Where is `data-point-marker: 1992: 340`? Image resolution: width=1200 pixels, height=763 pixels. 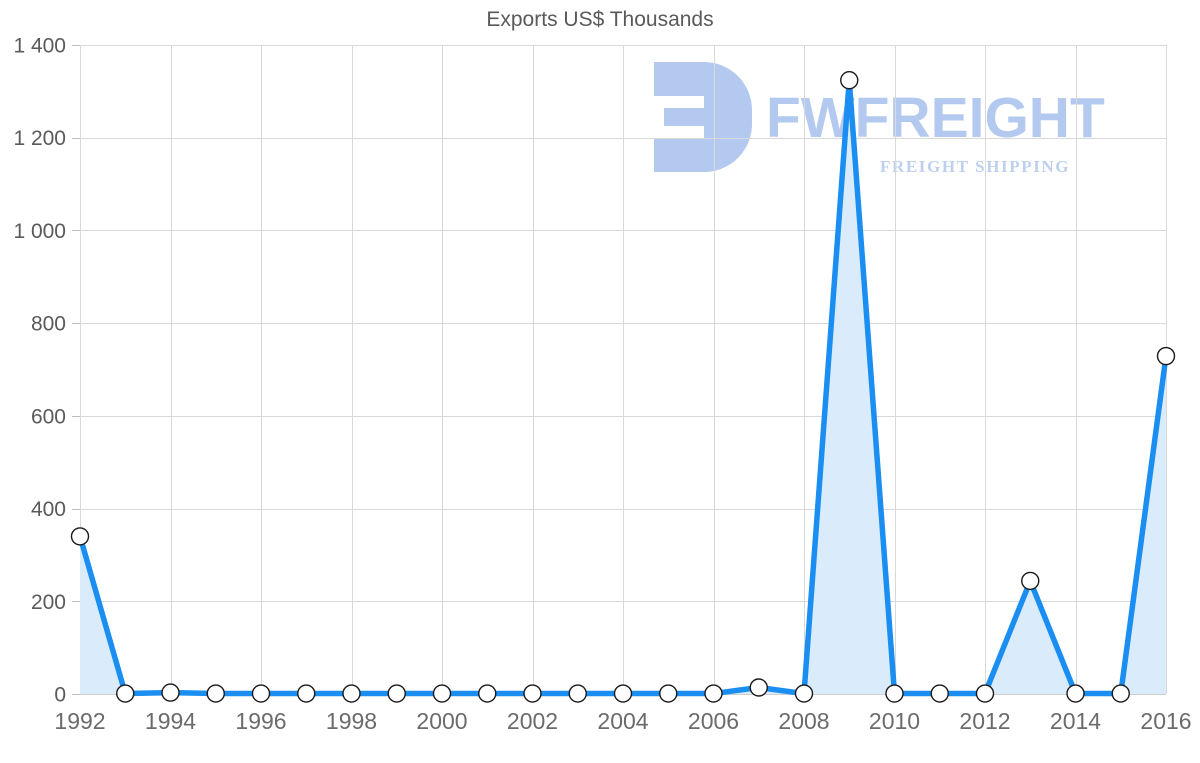
data-point-marker: 1992: 340 is located at coordinates (80, 536).